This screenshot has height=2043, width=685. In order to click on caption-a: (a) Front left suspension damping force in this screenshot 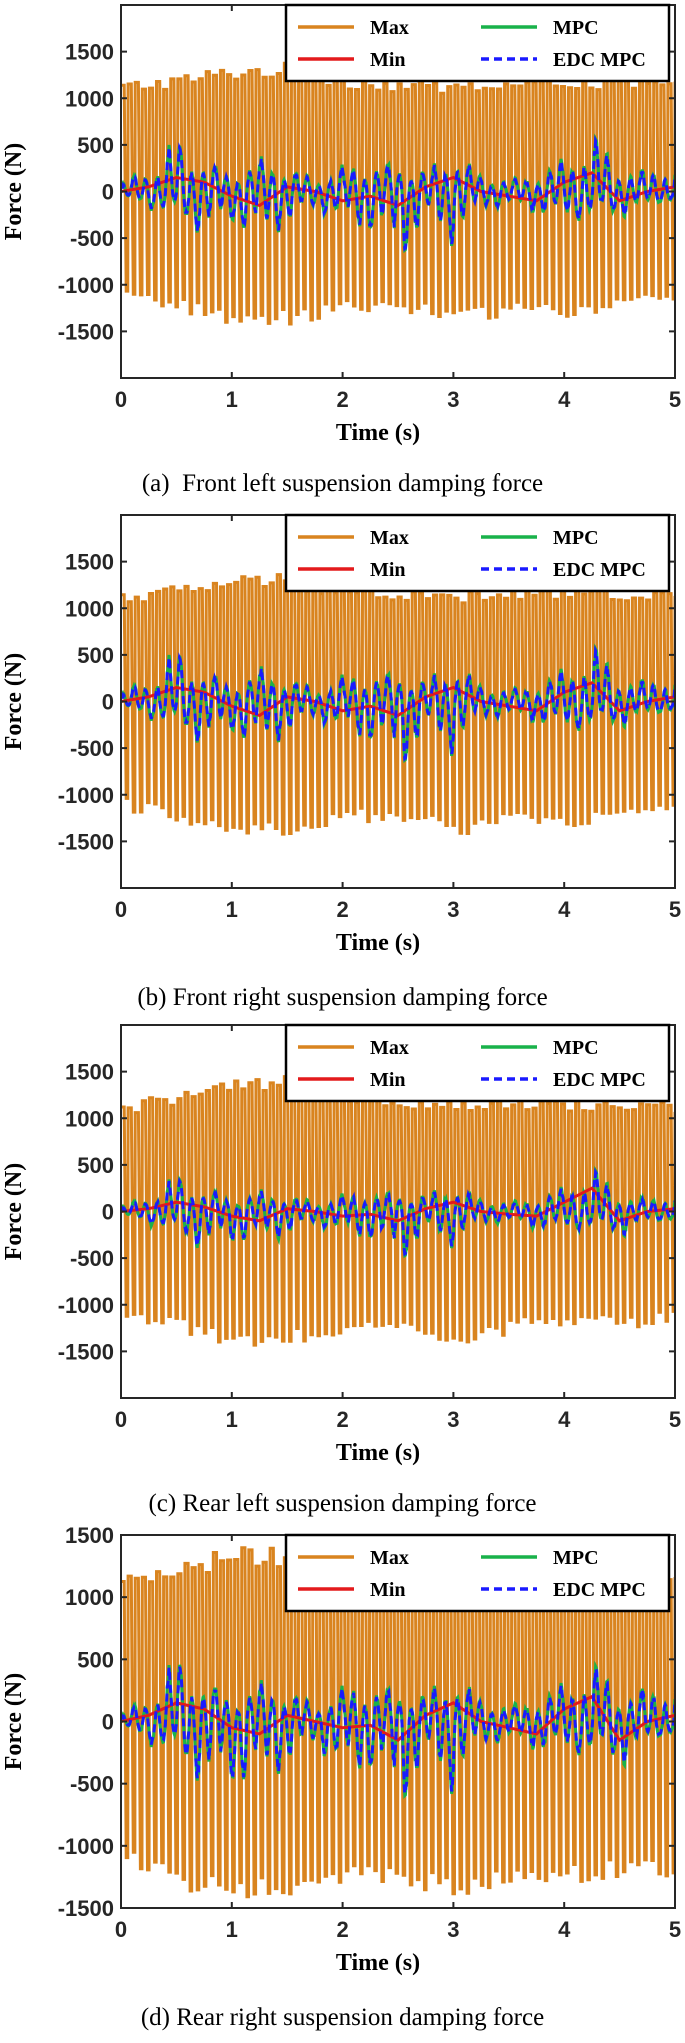, I will do `click(342, 483)`.